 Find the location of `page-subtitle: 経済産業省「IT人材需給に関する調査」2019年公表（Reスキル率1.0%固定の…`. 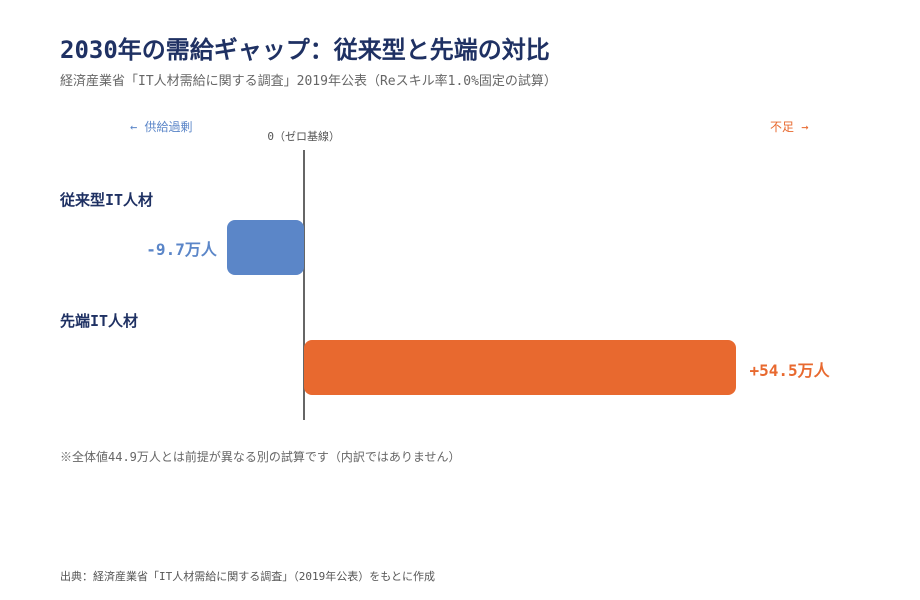

page-subtitle: 経済産業省「IT人材需給に関する調査」2019年公表（Reスキル率1.0%固定の… is located at coordinates (308, 81).